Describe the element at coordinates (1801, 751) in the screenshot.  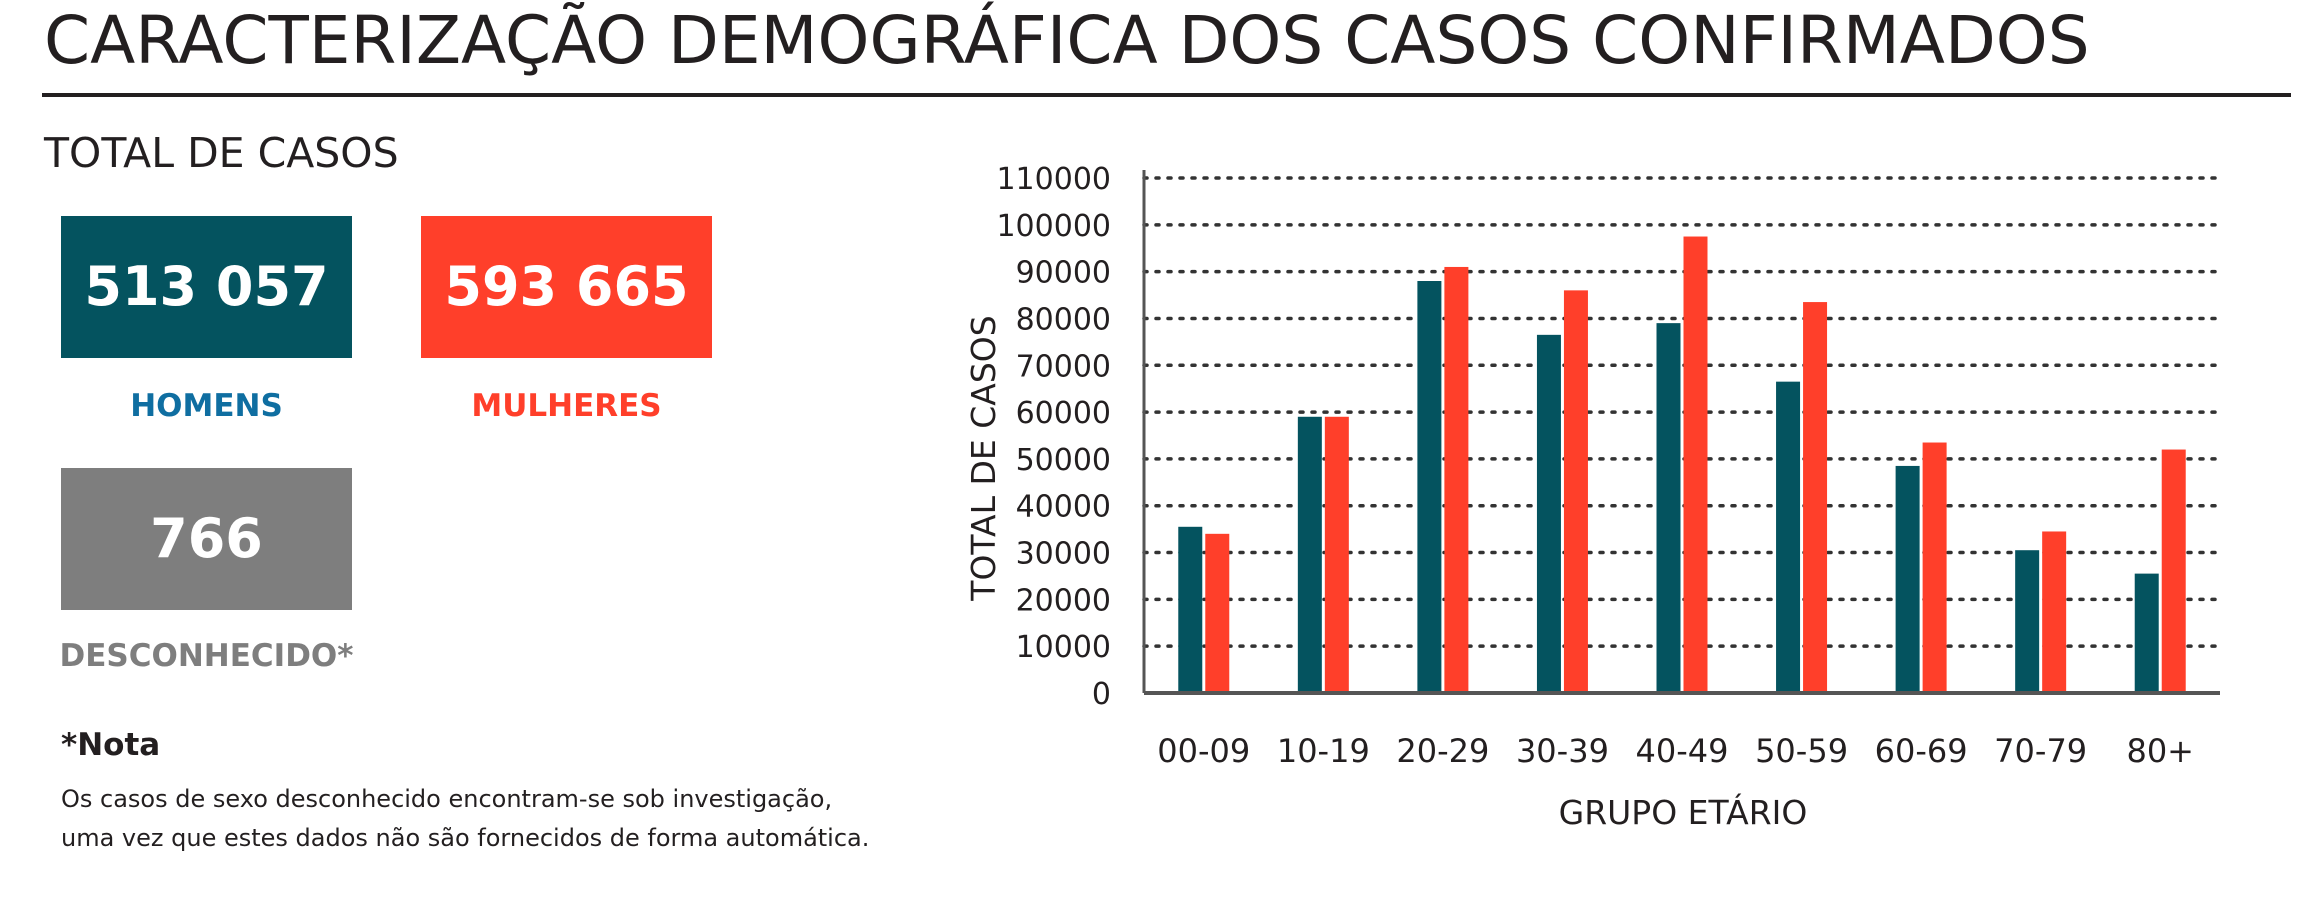
I see `x-tick-label: 50-59` at that location.